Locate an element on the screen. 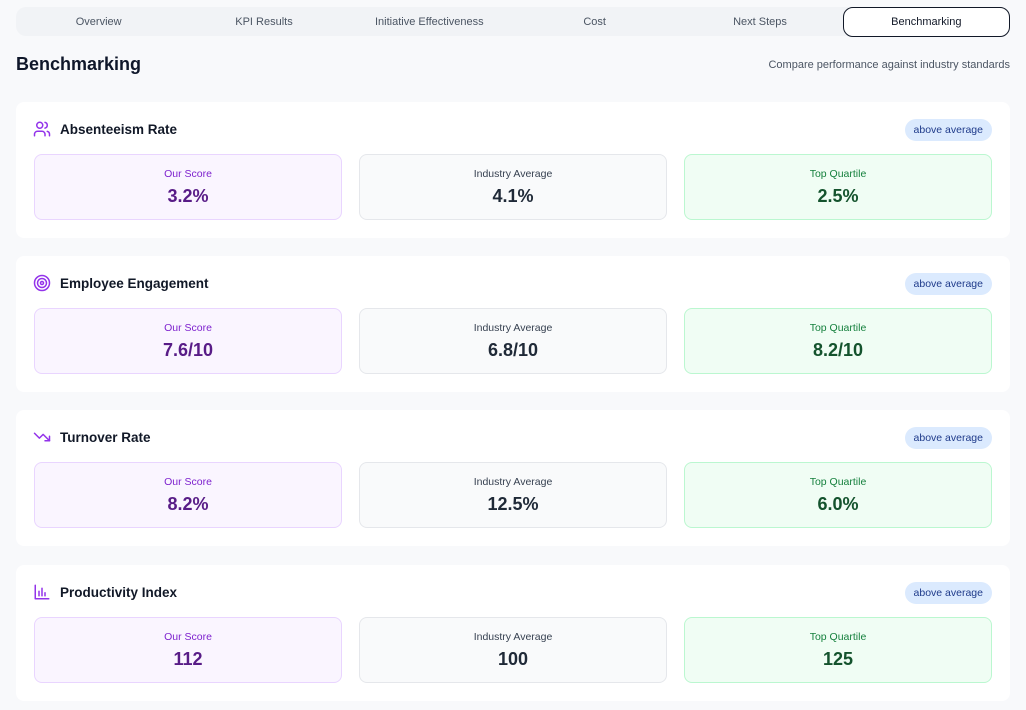 The image size is (1026, 710). card-header: Employee Engagement is located at coordinates (121, 283).